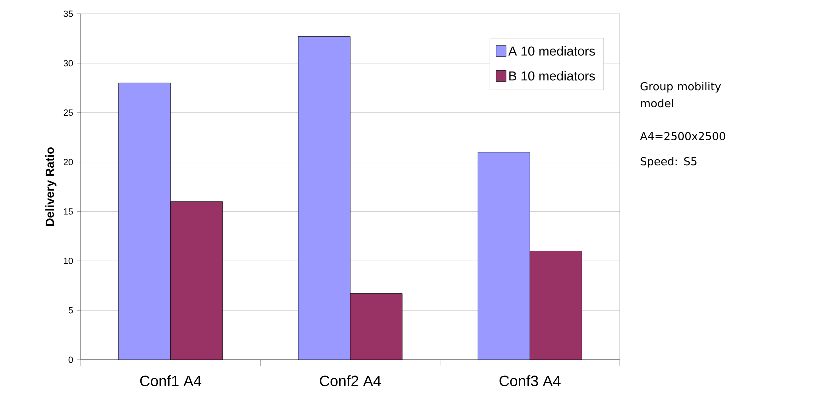  I want to click on y-axis-title: Delivery Ratio, so click(51, 187).